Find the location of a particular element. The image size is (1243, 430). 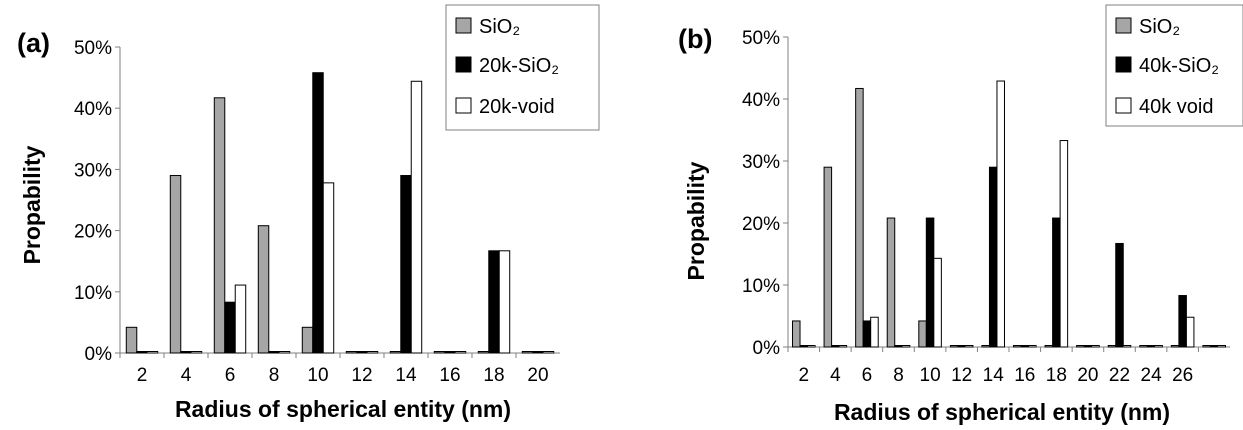

panel-label: (b) is located at coordinates (695, 39).